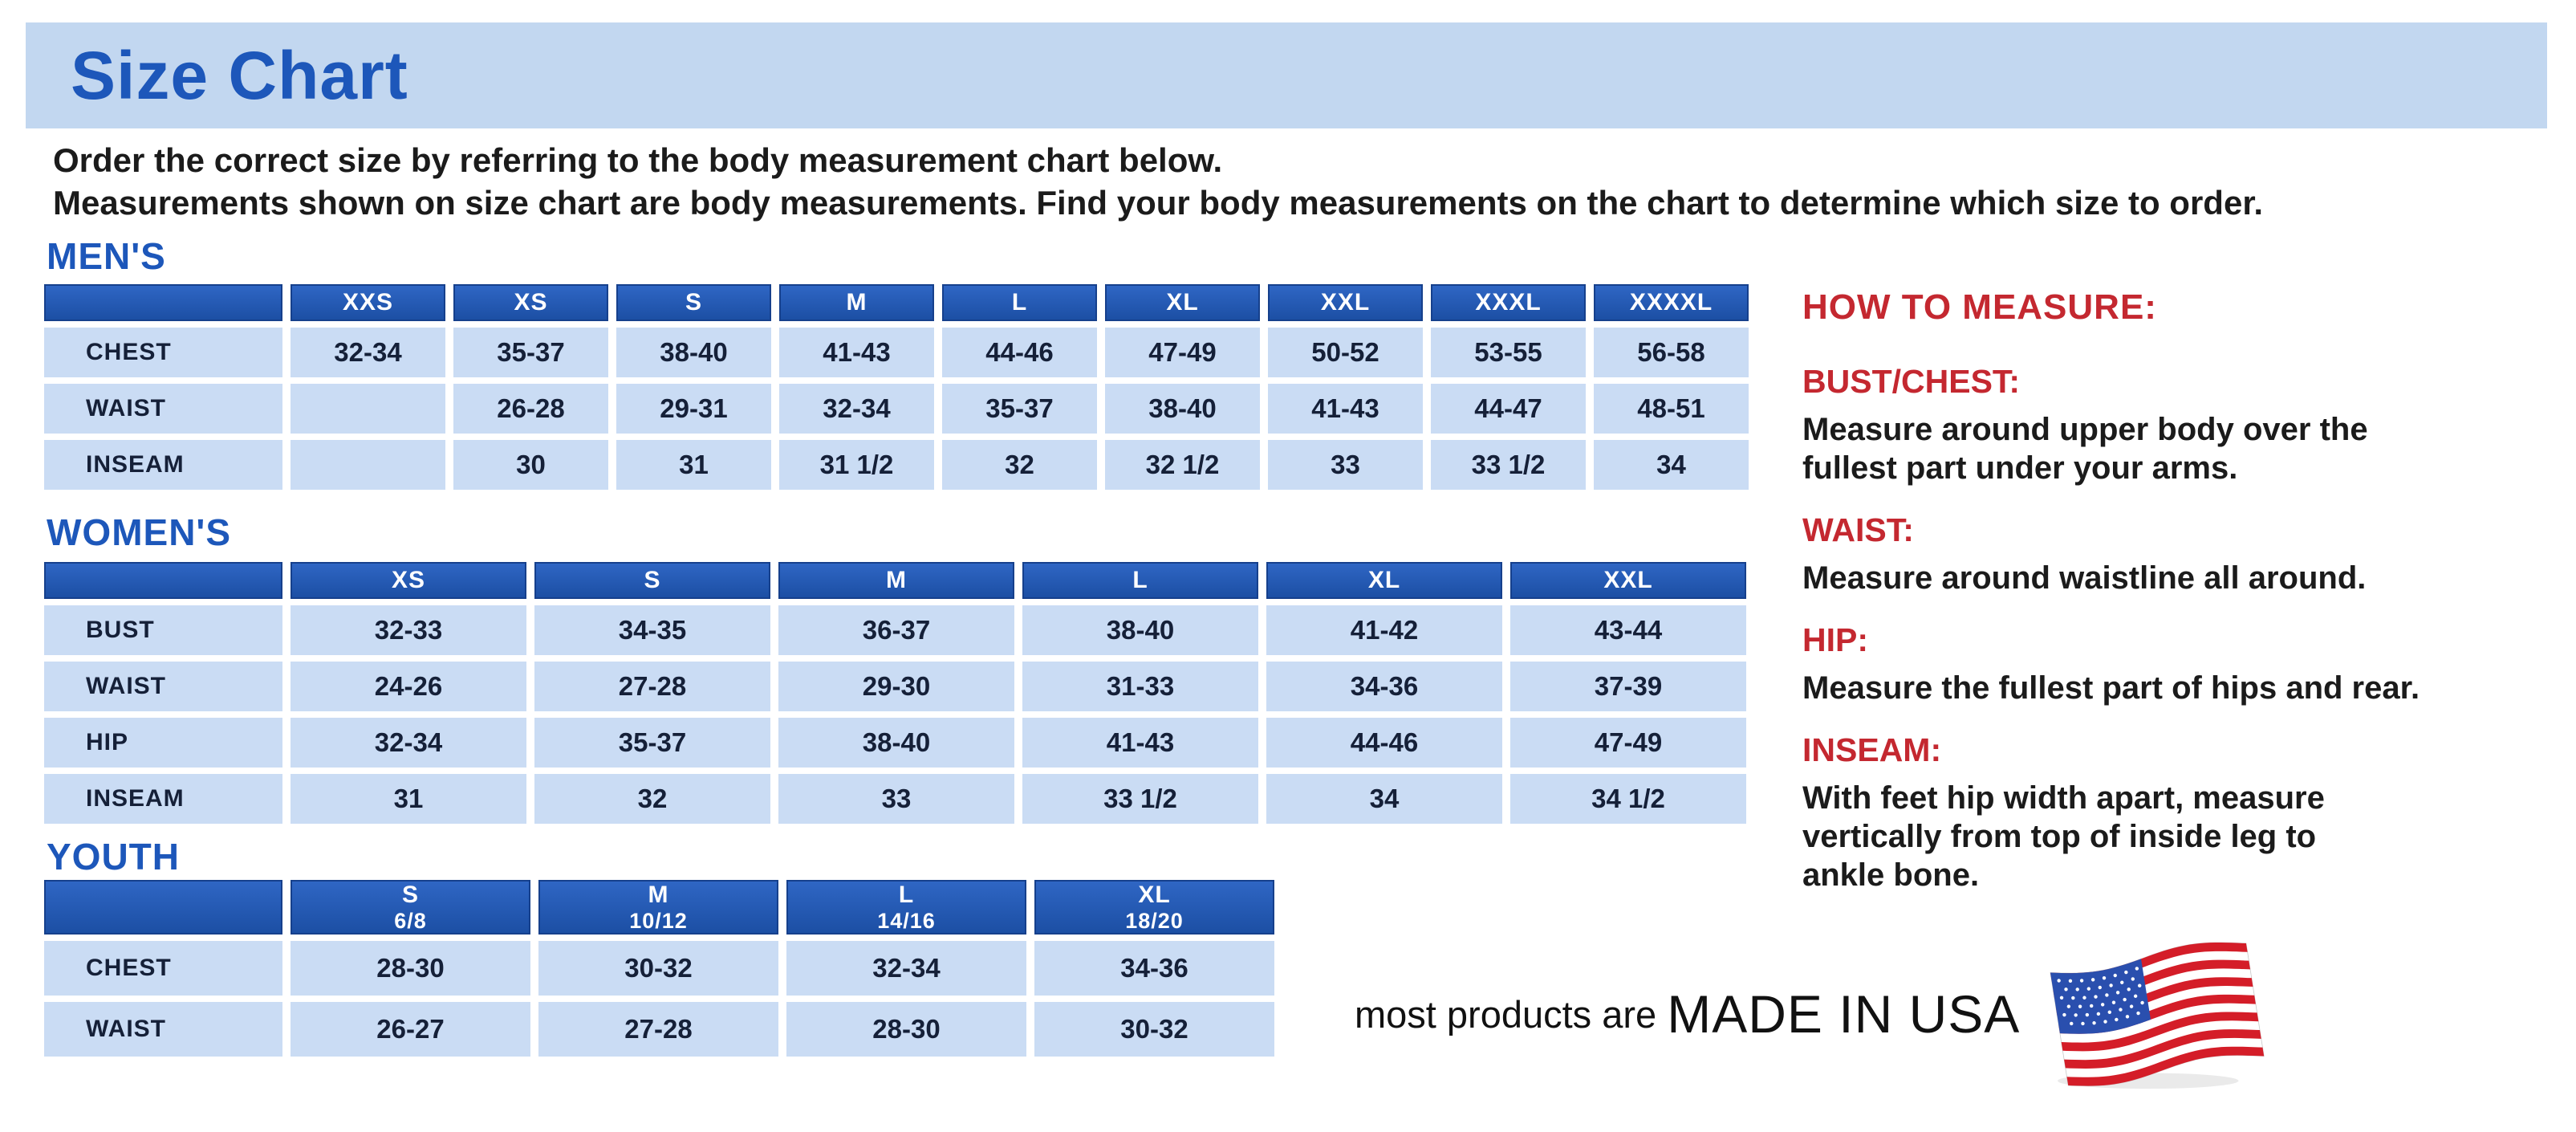 This screenshot has height=1132, width=2576. I want to click on size-column-header: XL 18/20, so click(1154, 907).